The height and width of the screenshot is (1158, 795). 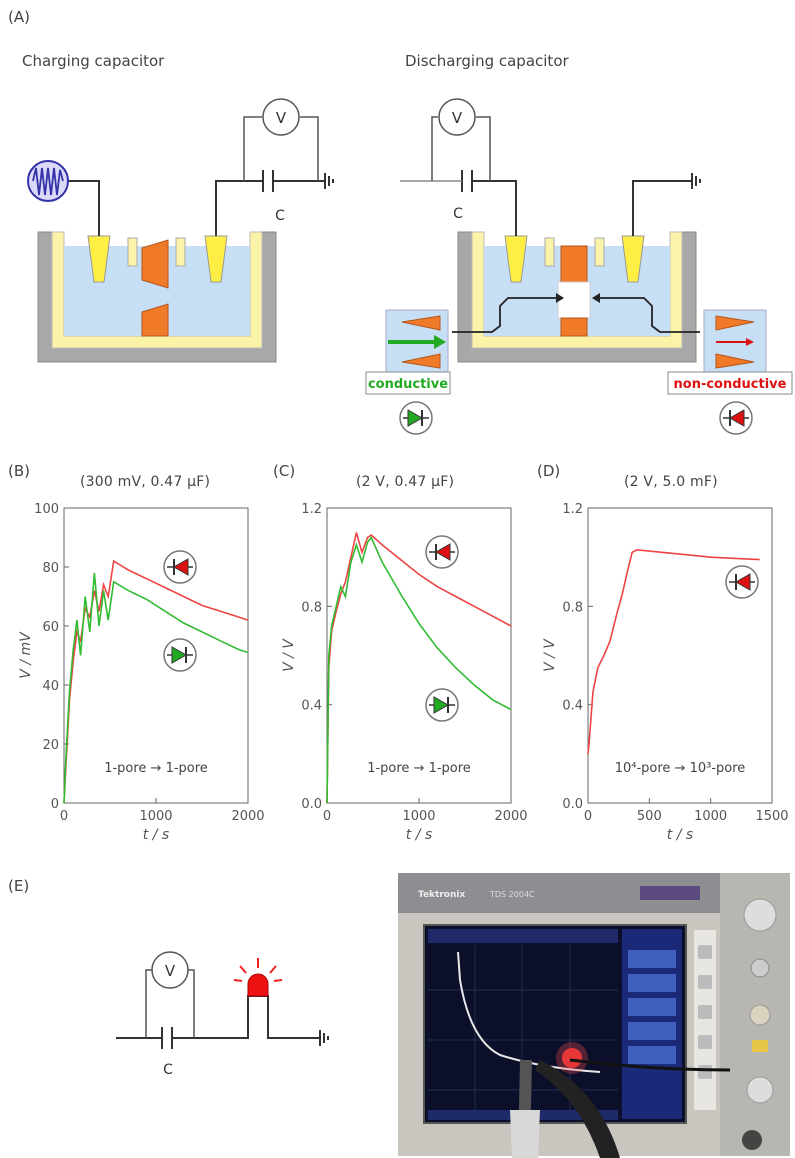 What do you see at coordinates (180, 230) in the screenshot?
I see `charging-schematic: V C` at bounding box center [180, 230].